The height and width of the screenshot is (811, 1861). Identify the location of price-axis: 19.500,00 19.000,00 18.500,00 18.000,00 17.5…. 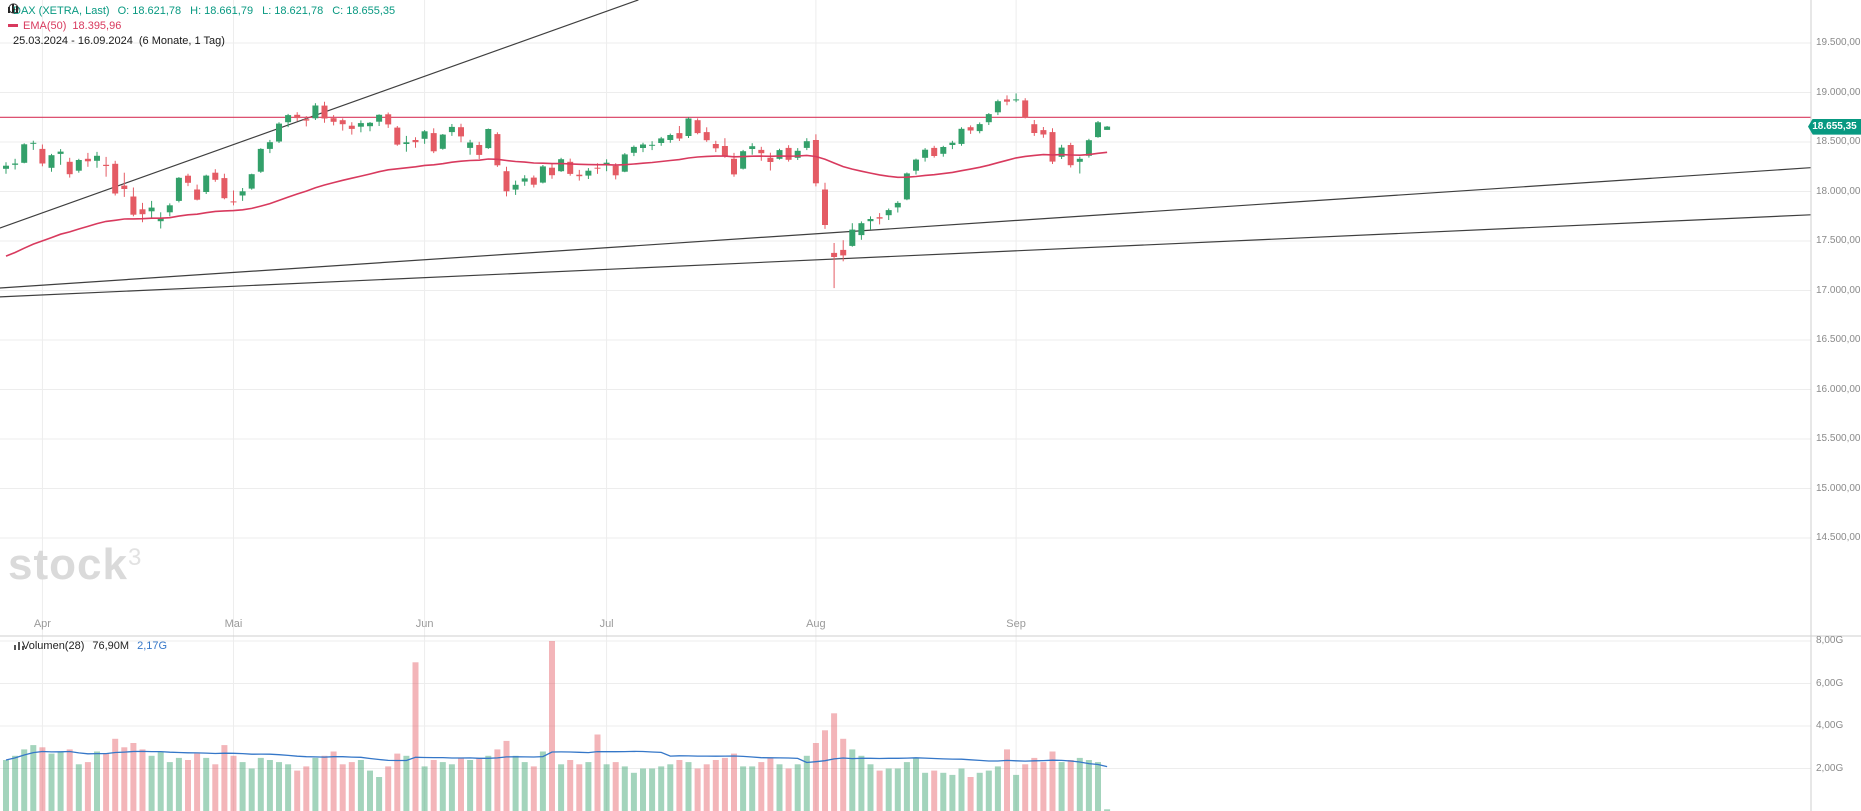
(1836, 405).